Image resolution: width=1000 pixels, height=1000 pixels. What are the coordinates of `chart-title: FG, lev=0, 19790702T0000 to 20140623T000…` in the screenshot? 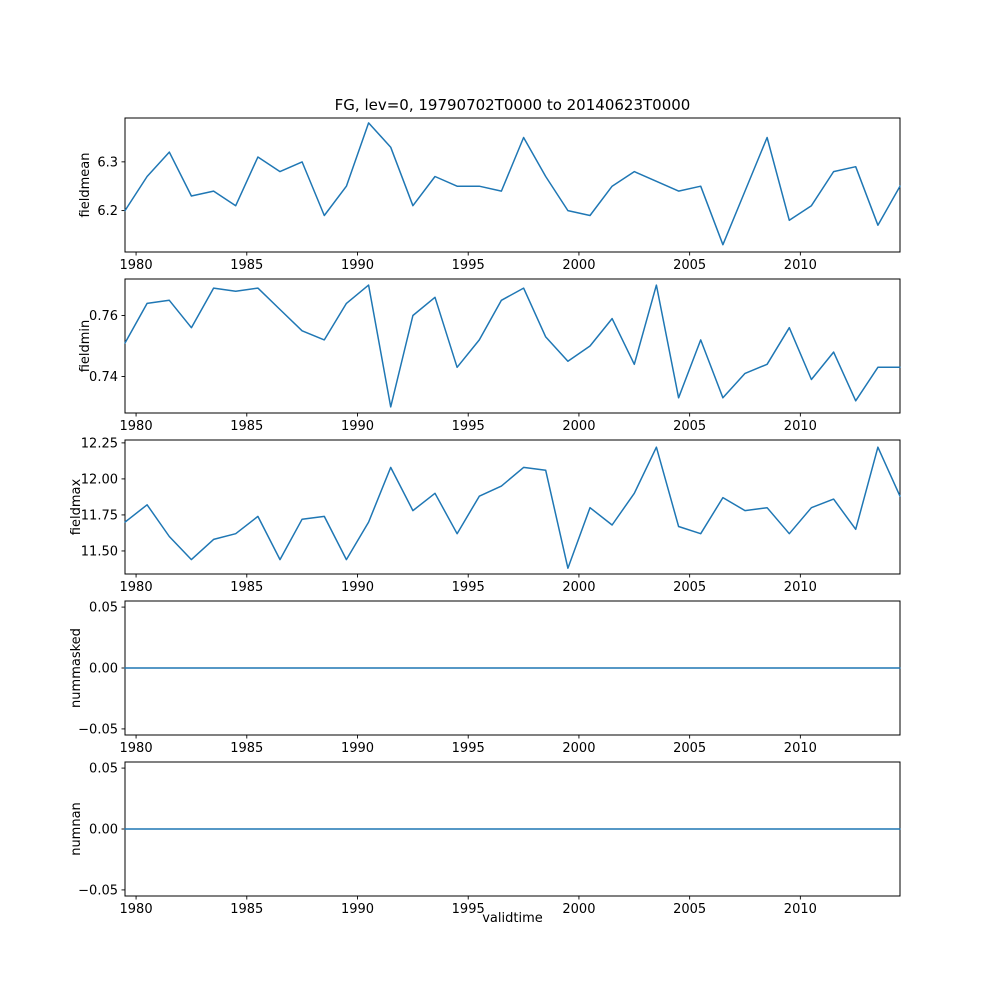 It's located at (512, 105).